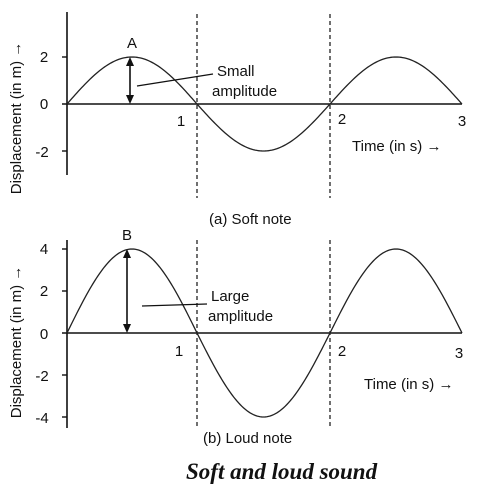 The width and height of the screenshot is (495, 501). I want to click on y-tick-label: 4, so click(44, 249).